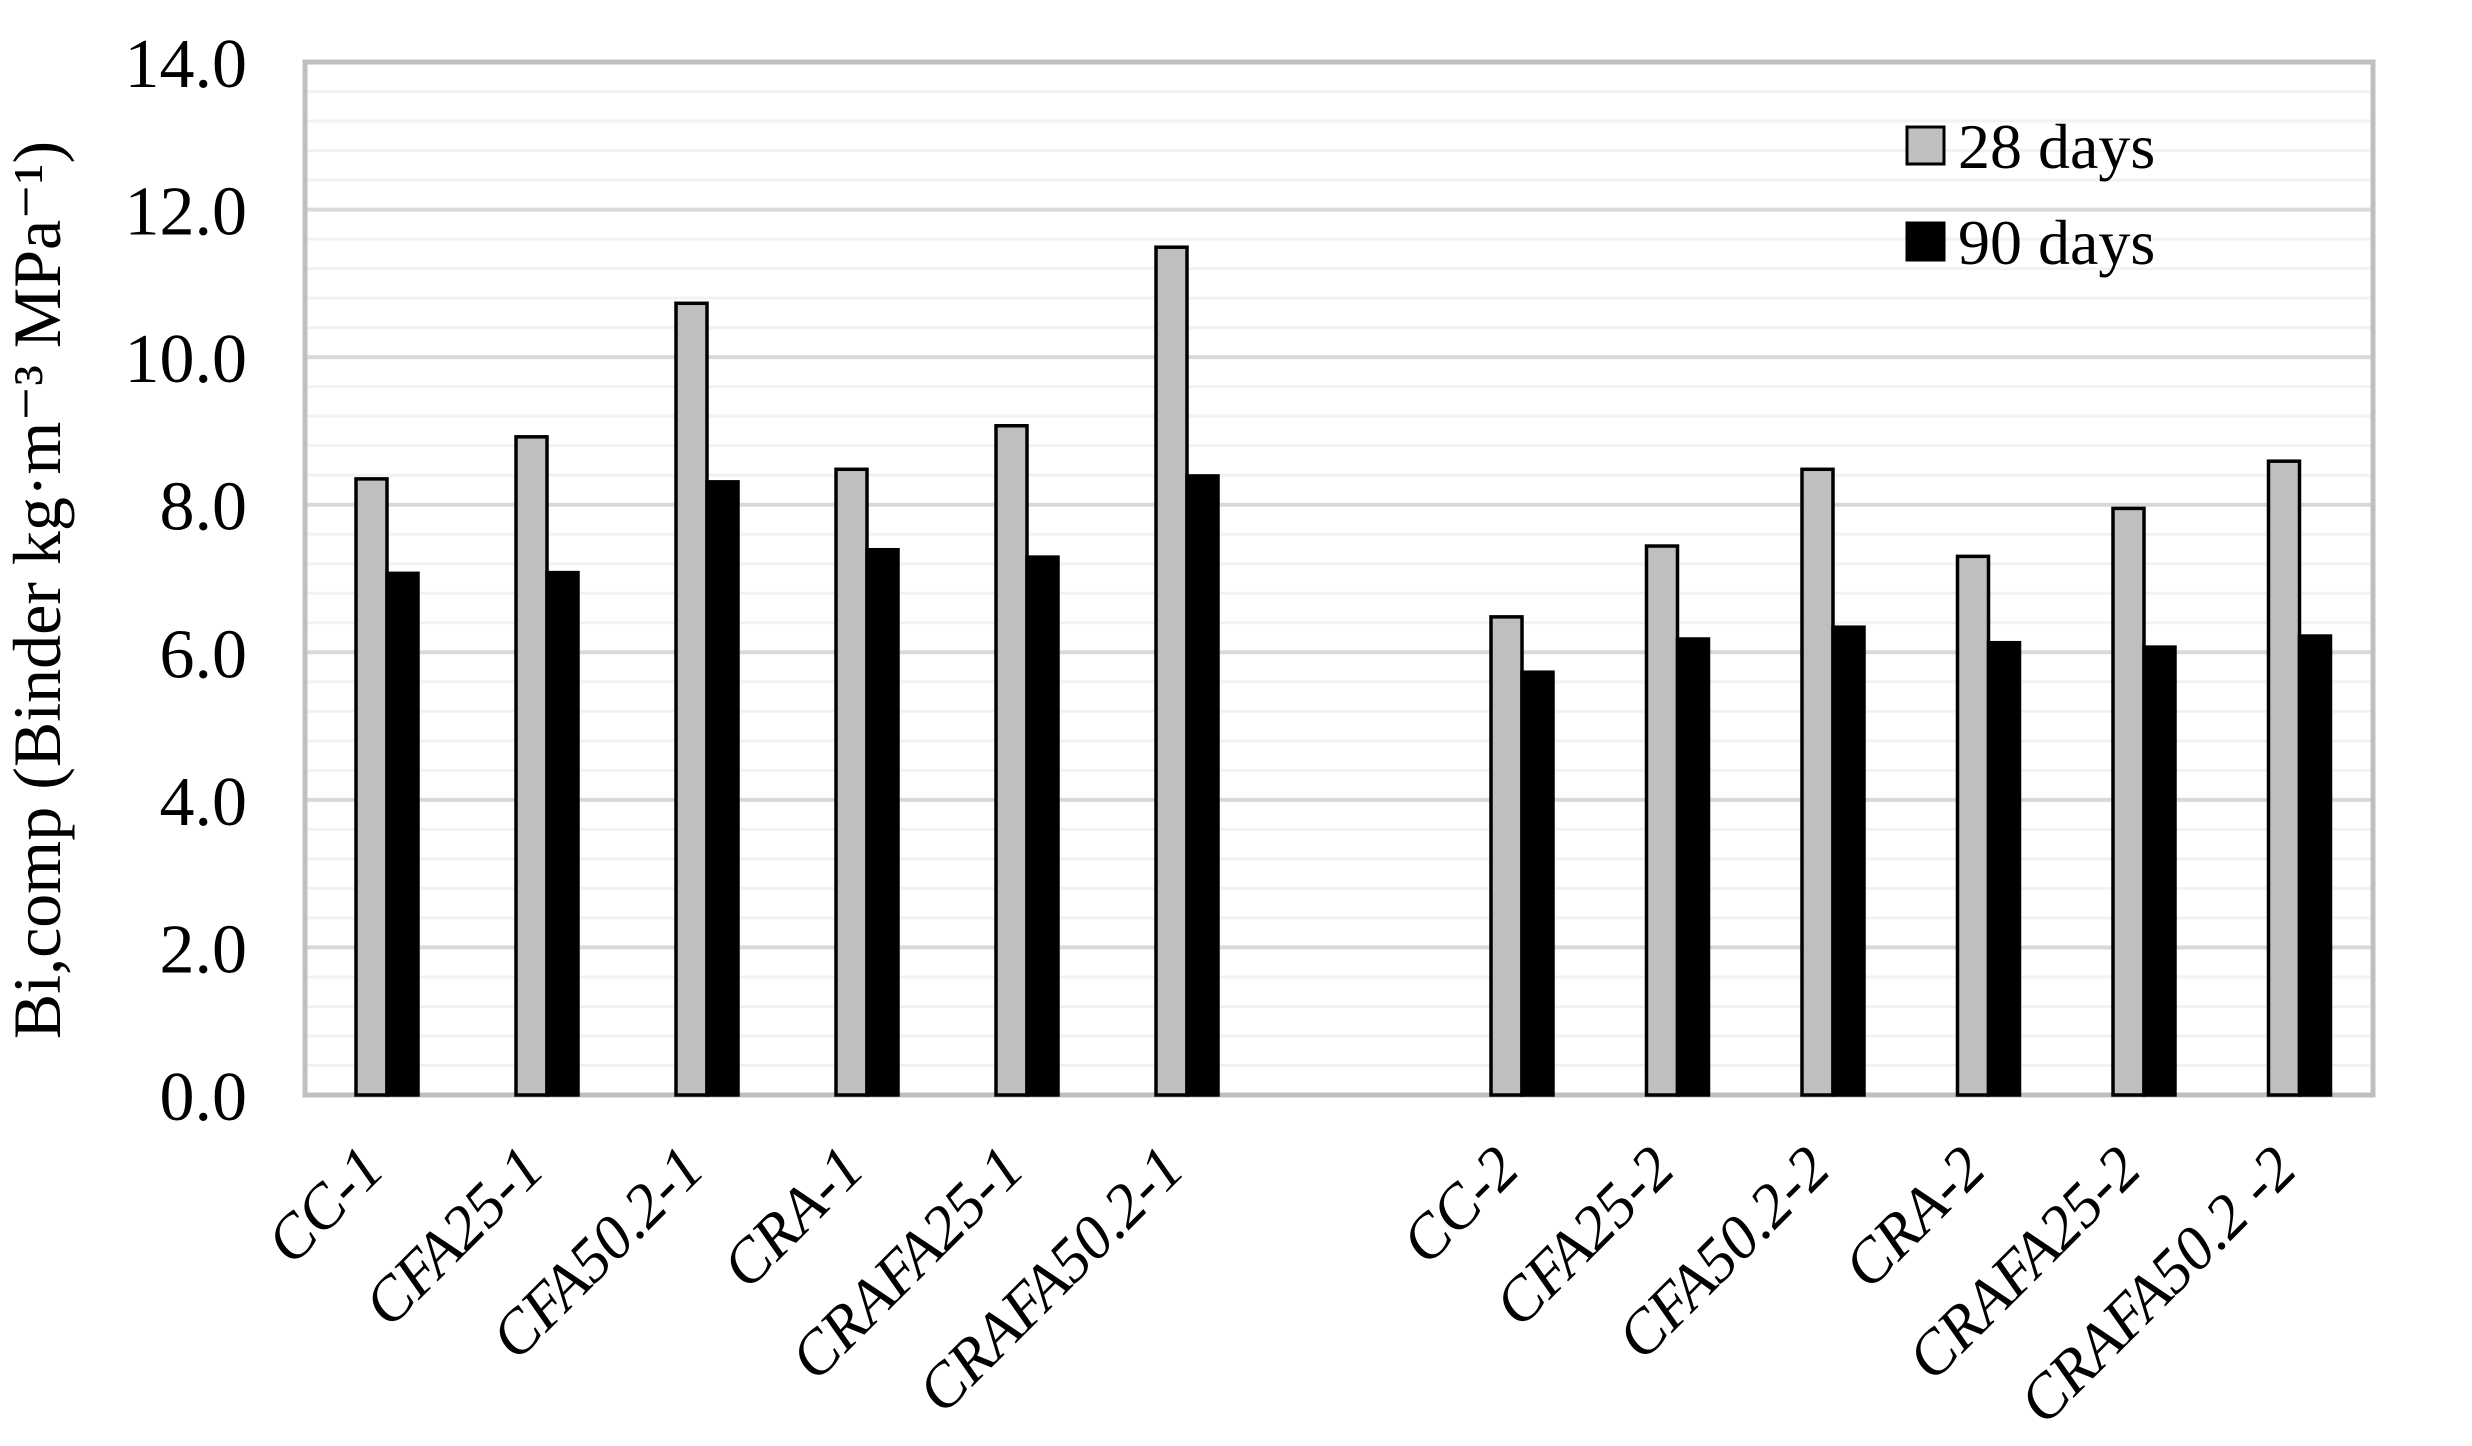 This screenshot has height=1446, width=2472. Describe the element at coordinates (1848, 861) in the screenshot. I see `bar-90days-CFA50.2-2` at that location.